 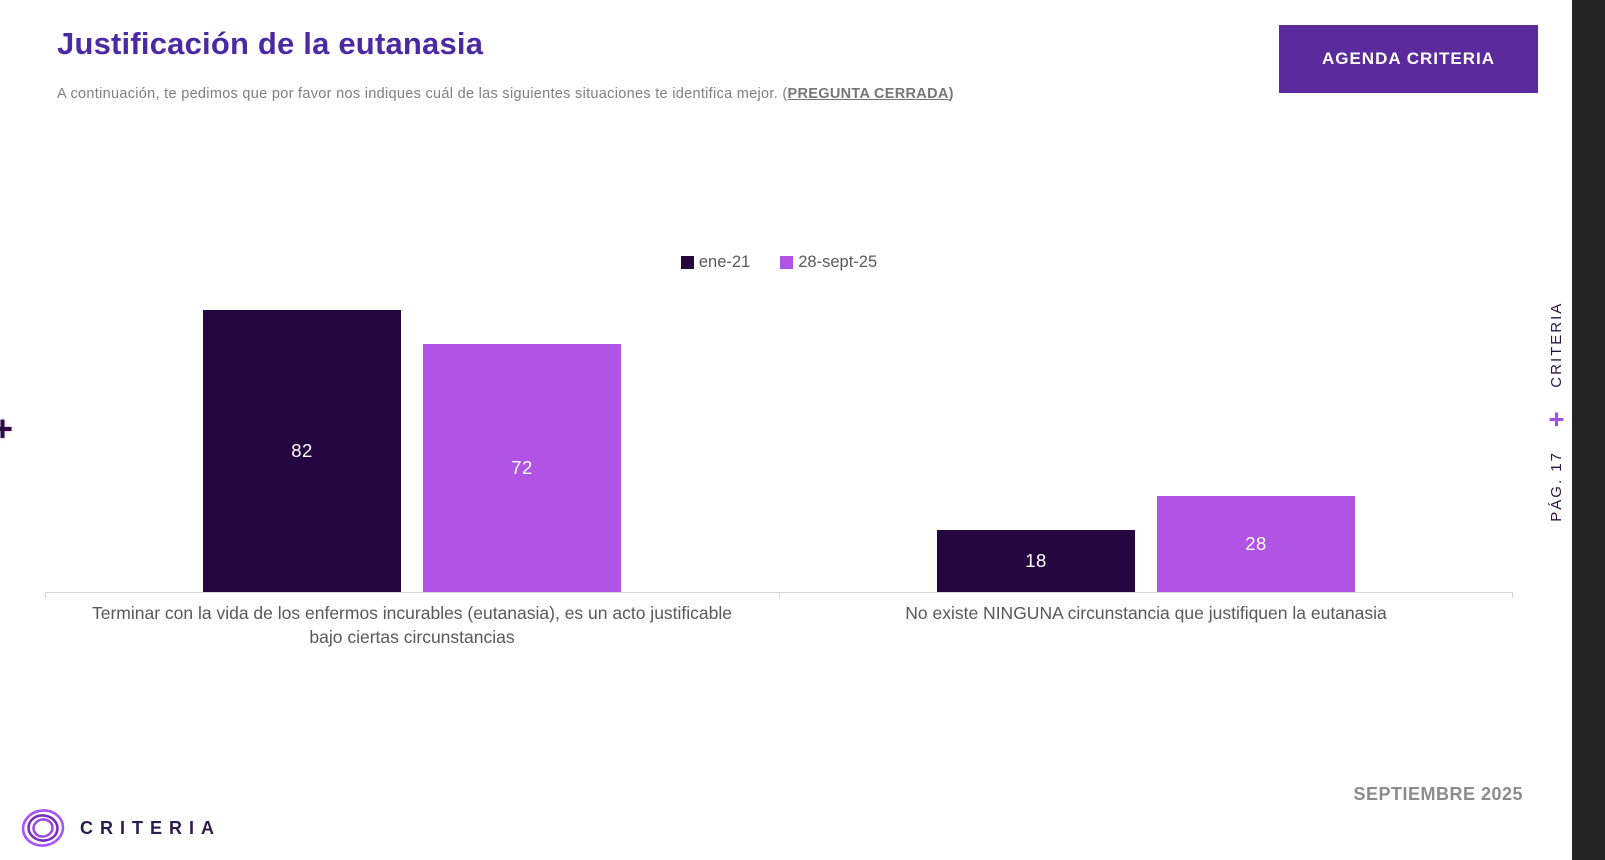 I want to click on bar-ene-21-cat-1: 82, so click(x=302, y=450).